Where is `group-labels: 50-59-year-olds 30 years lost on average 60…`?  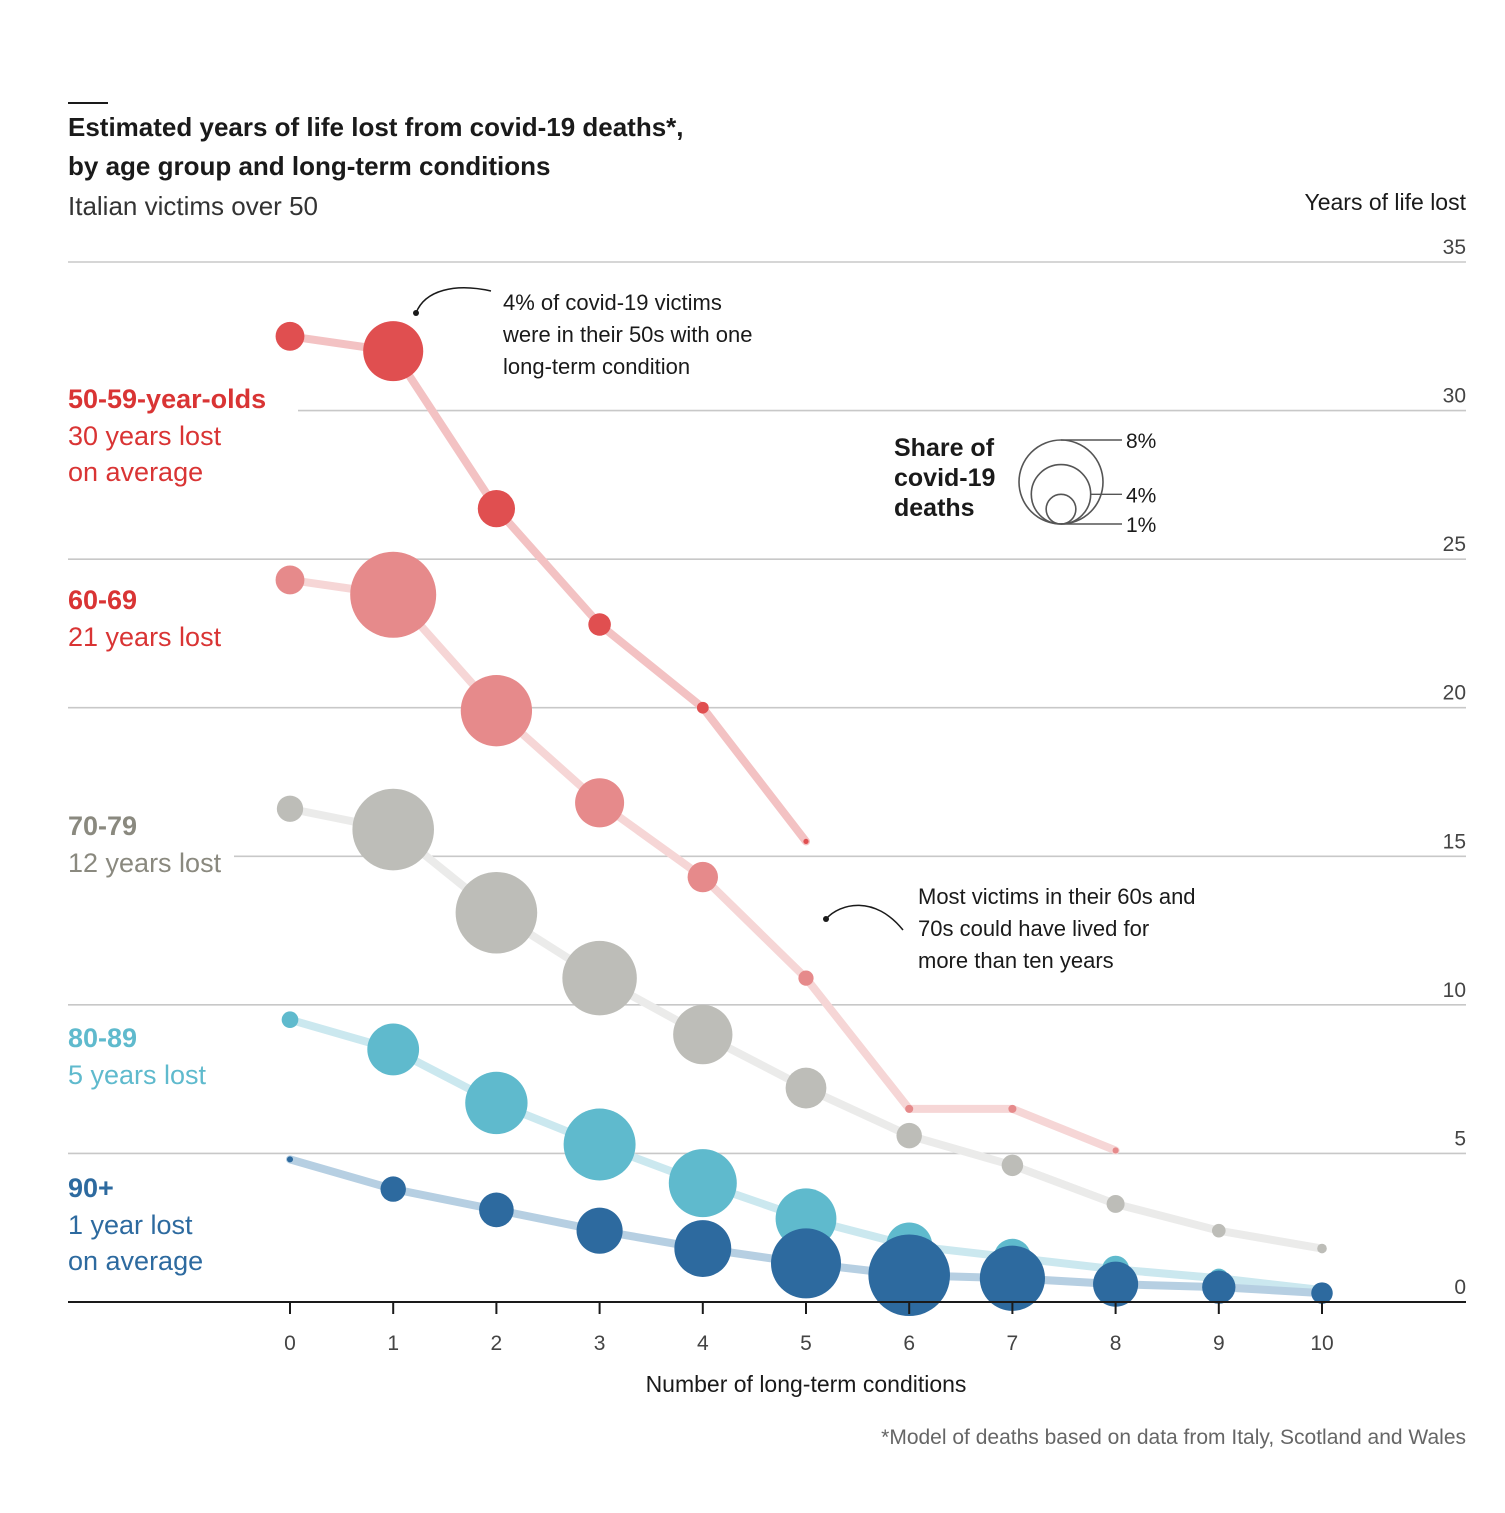 group-labels: 50-59-year-olds 30 years lost on average 60… is located at coordinates (167, 830).